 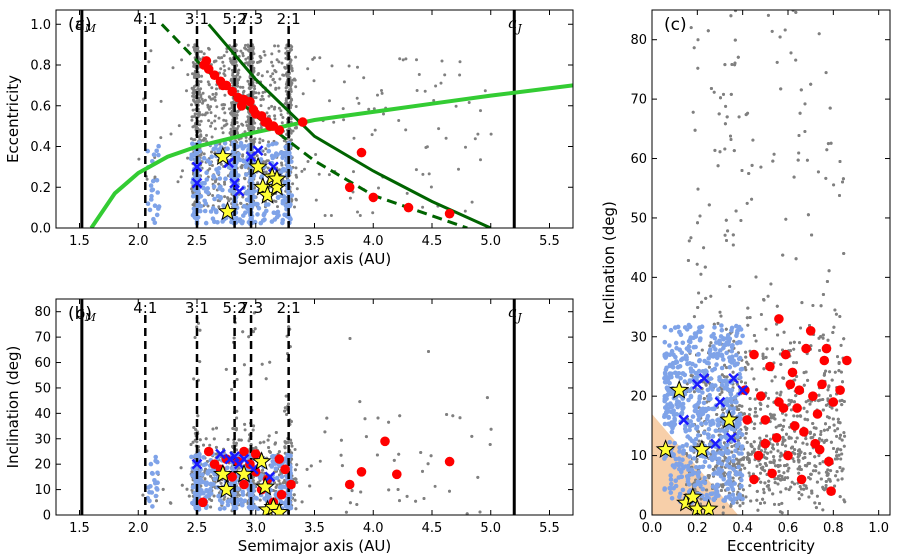 I want to click on x-tick-label: 4.0, so click(x=373, y=241).